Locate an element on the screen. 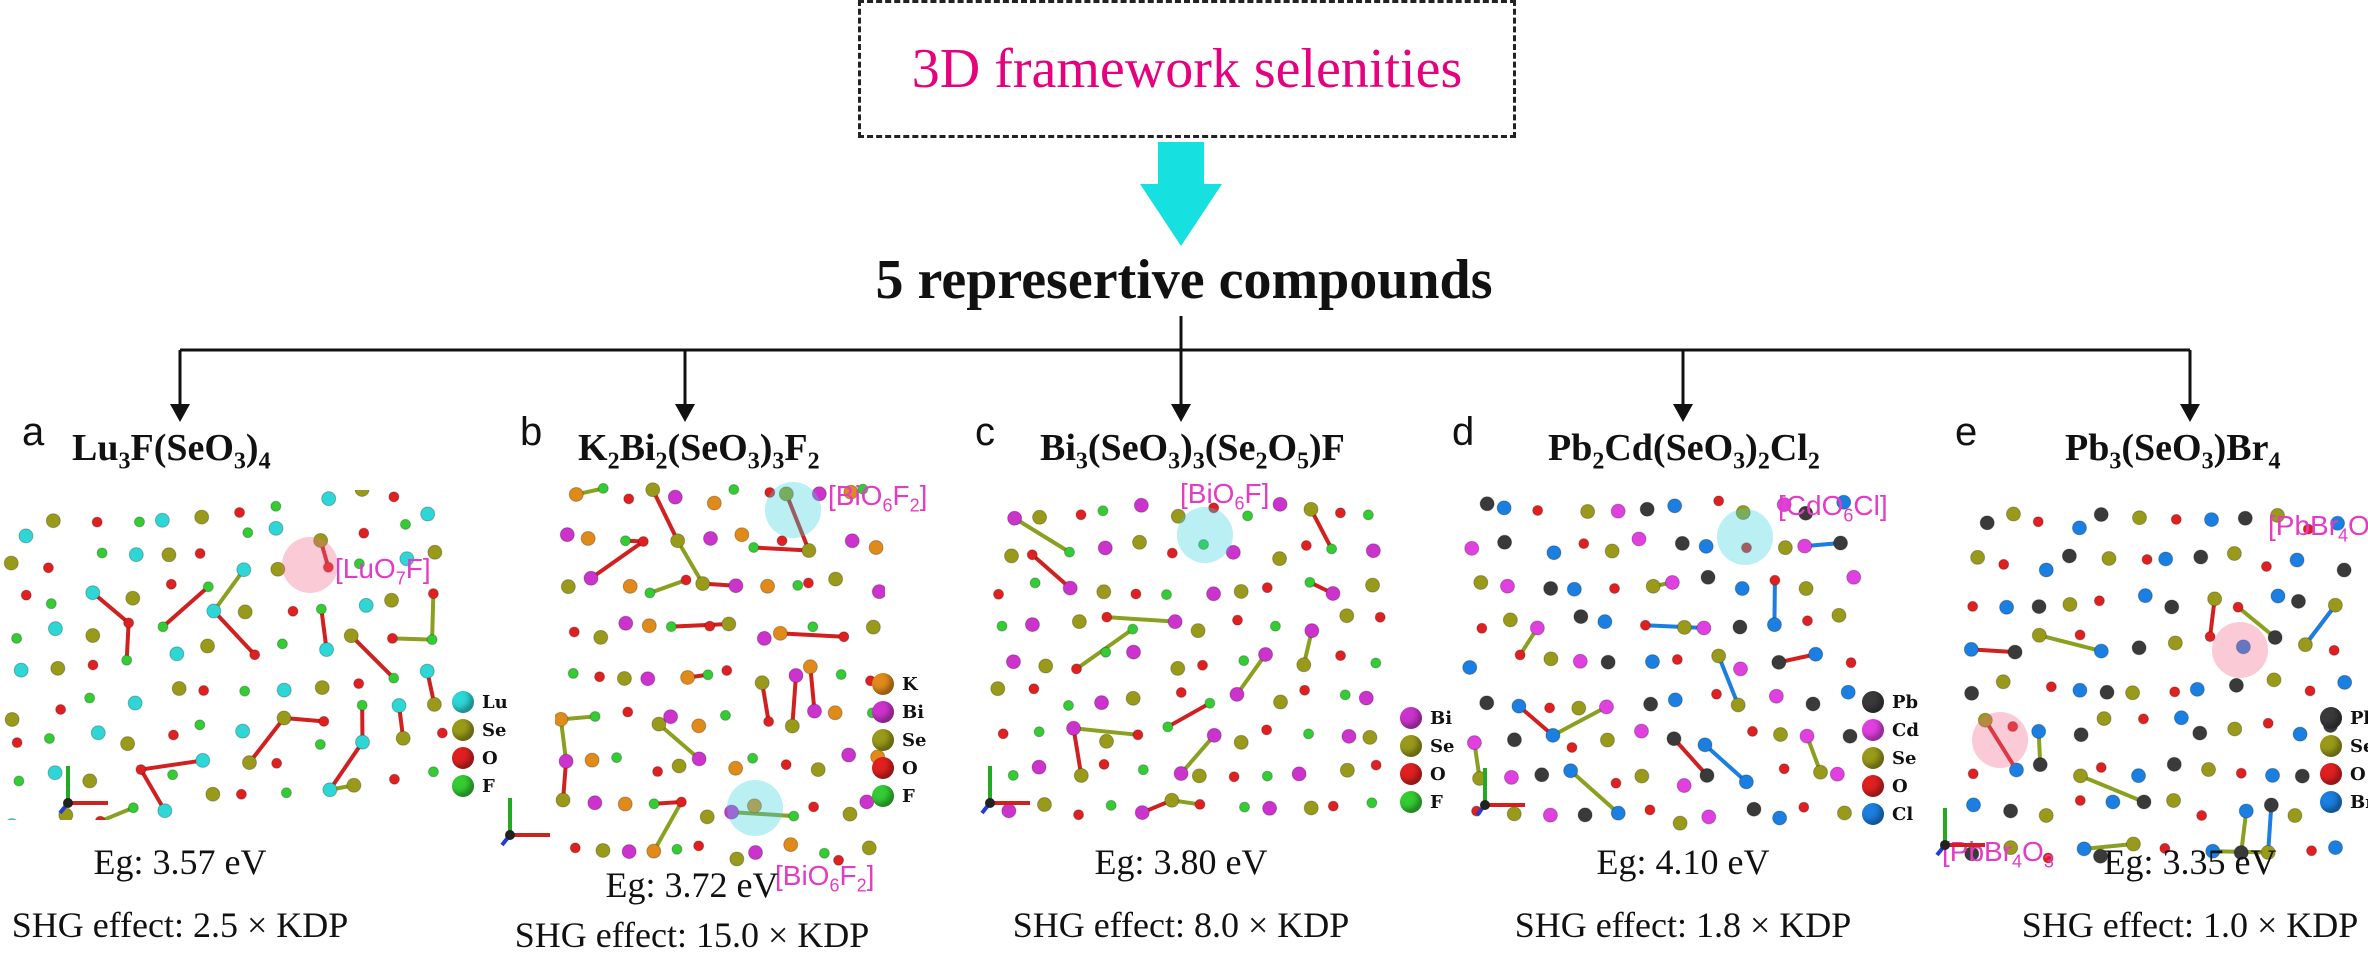 Image resolution: width=2368 pixels, height=967 pixels. atom-legend: K Bi Se O F is located at coordinates (899, 740).